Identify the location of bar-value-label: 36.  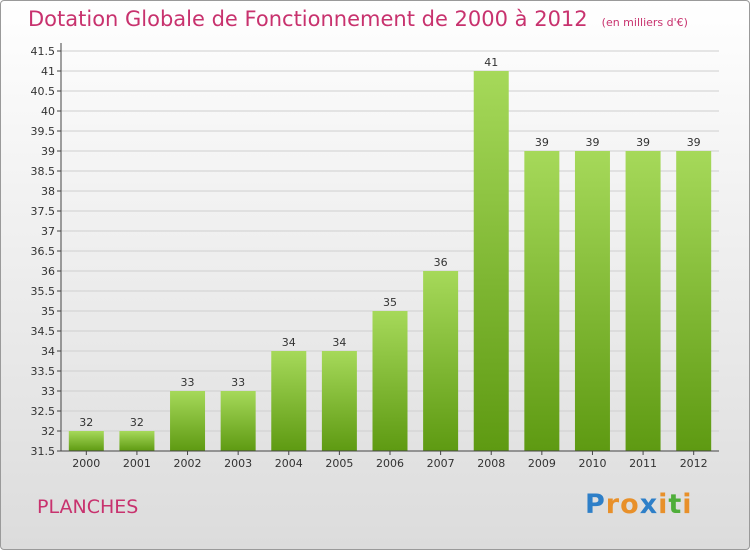
(441, 262).